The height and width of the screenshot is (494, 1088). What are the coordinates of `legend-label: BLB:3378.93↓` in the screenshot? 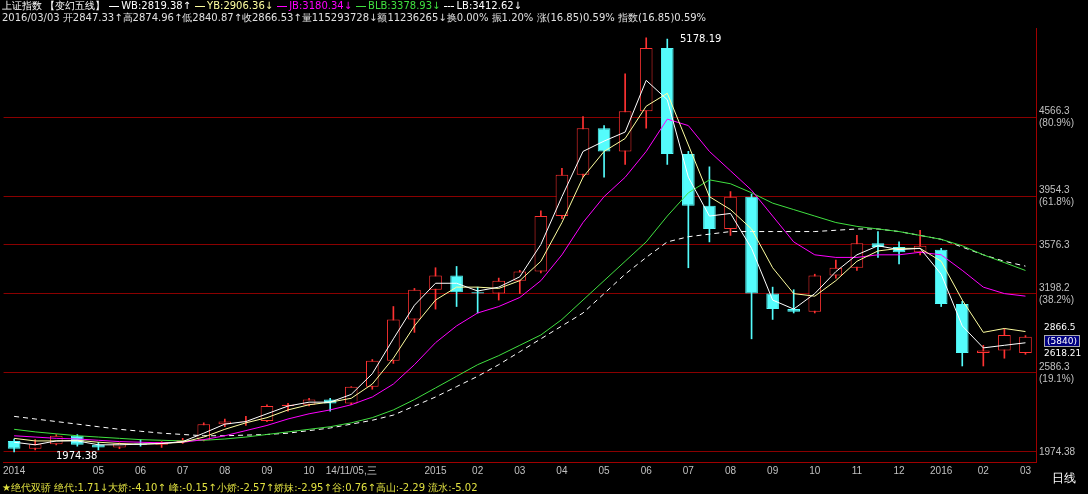 It's located at (404, 5).